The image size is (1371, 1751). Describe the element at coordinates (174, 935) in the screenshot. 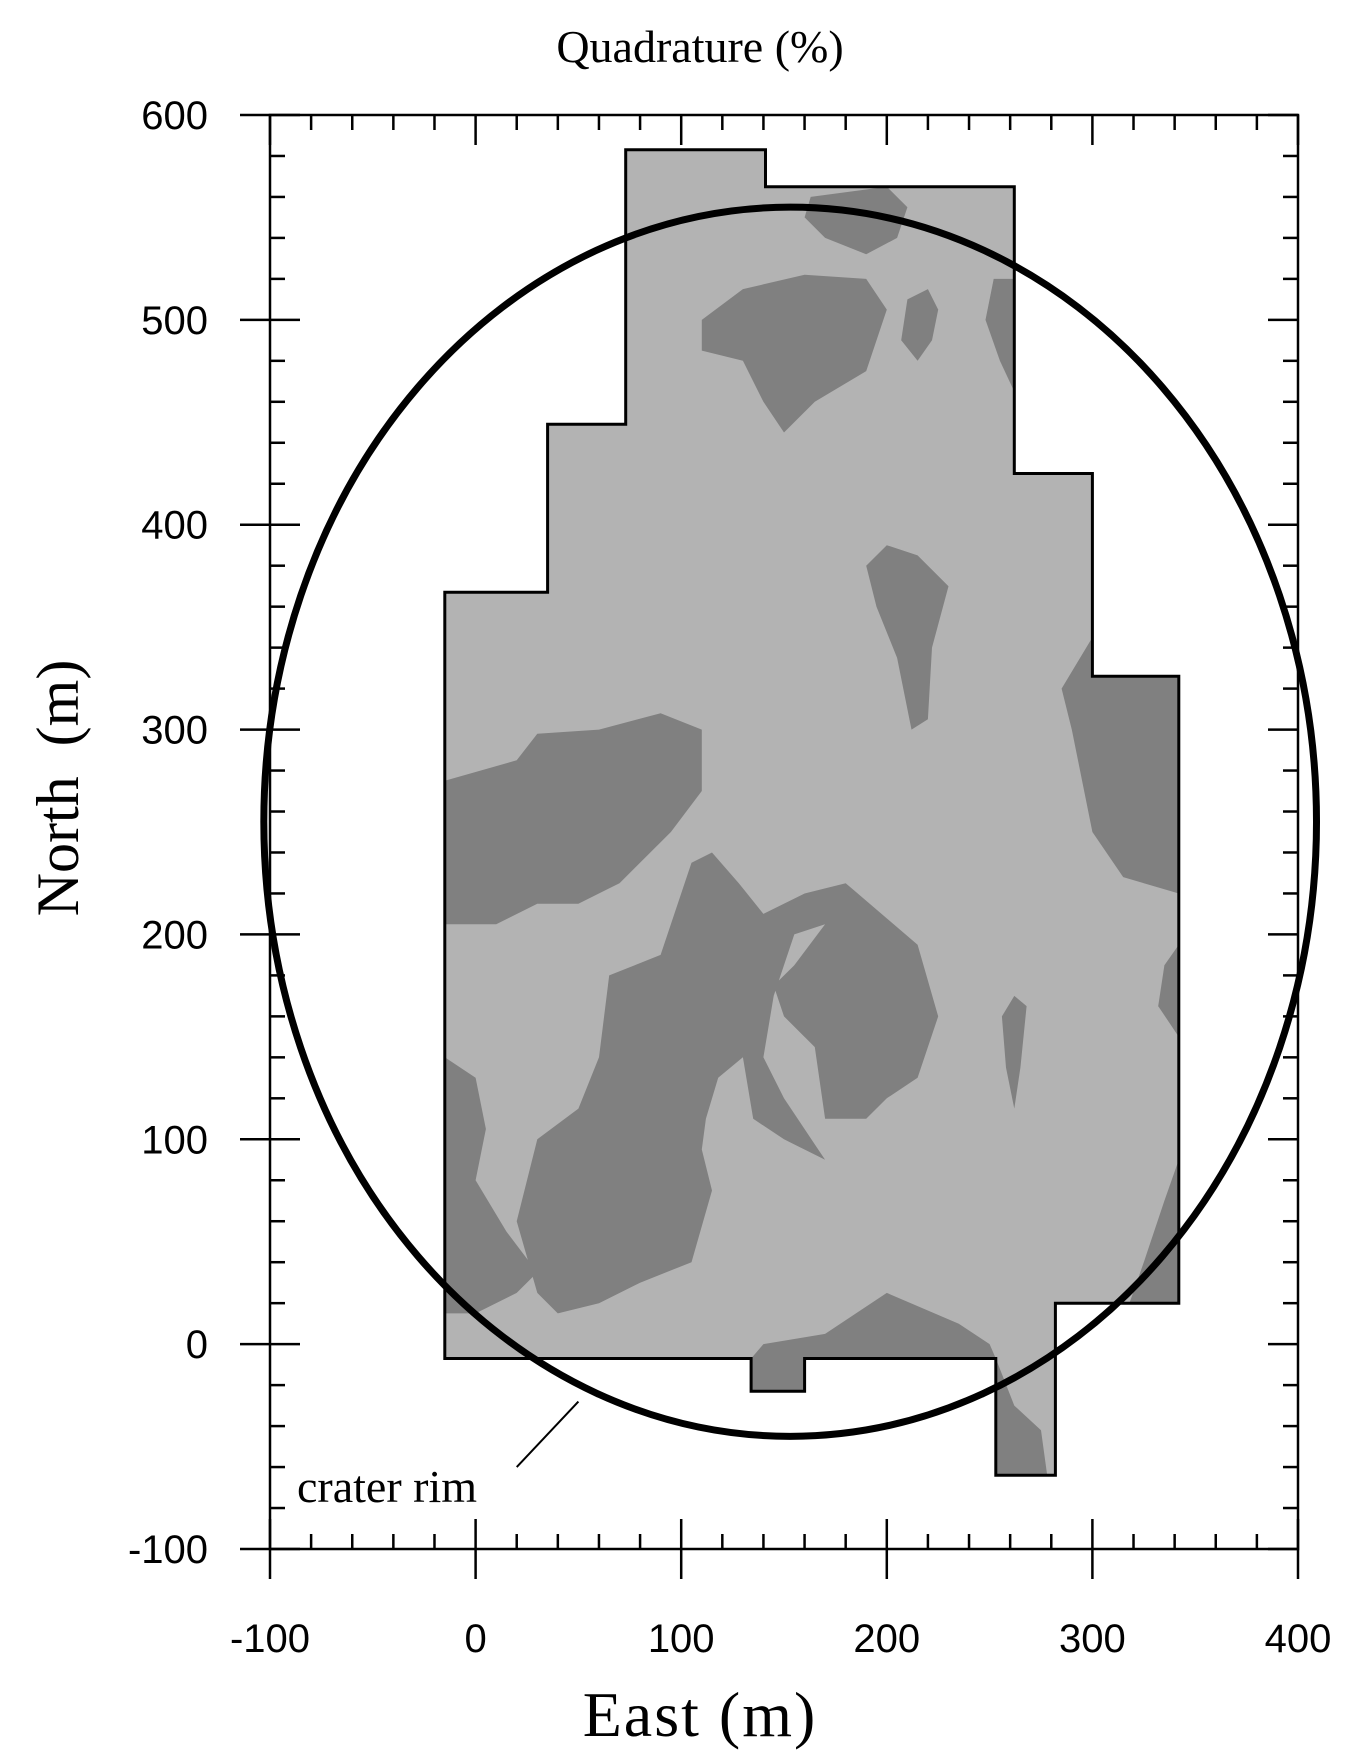

I see `y-tick-label: 200` at that location.